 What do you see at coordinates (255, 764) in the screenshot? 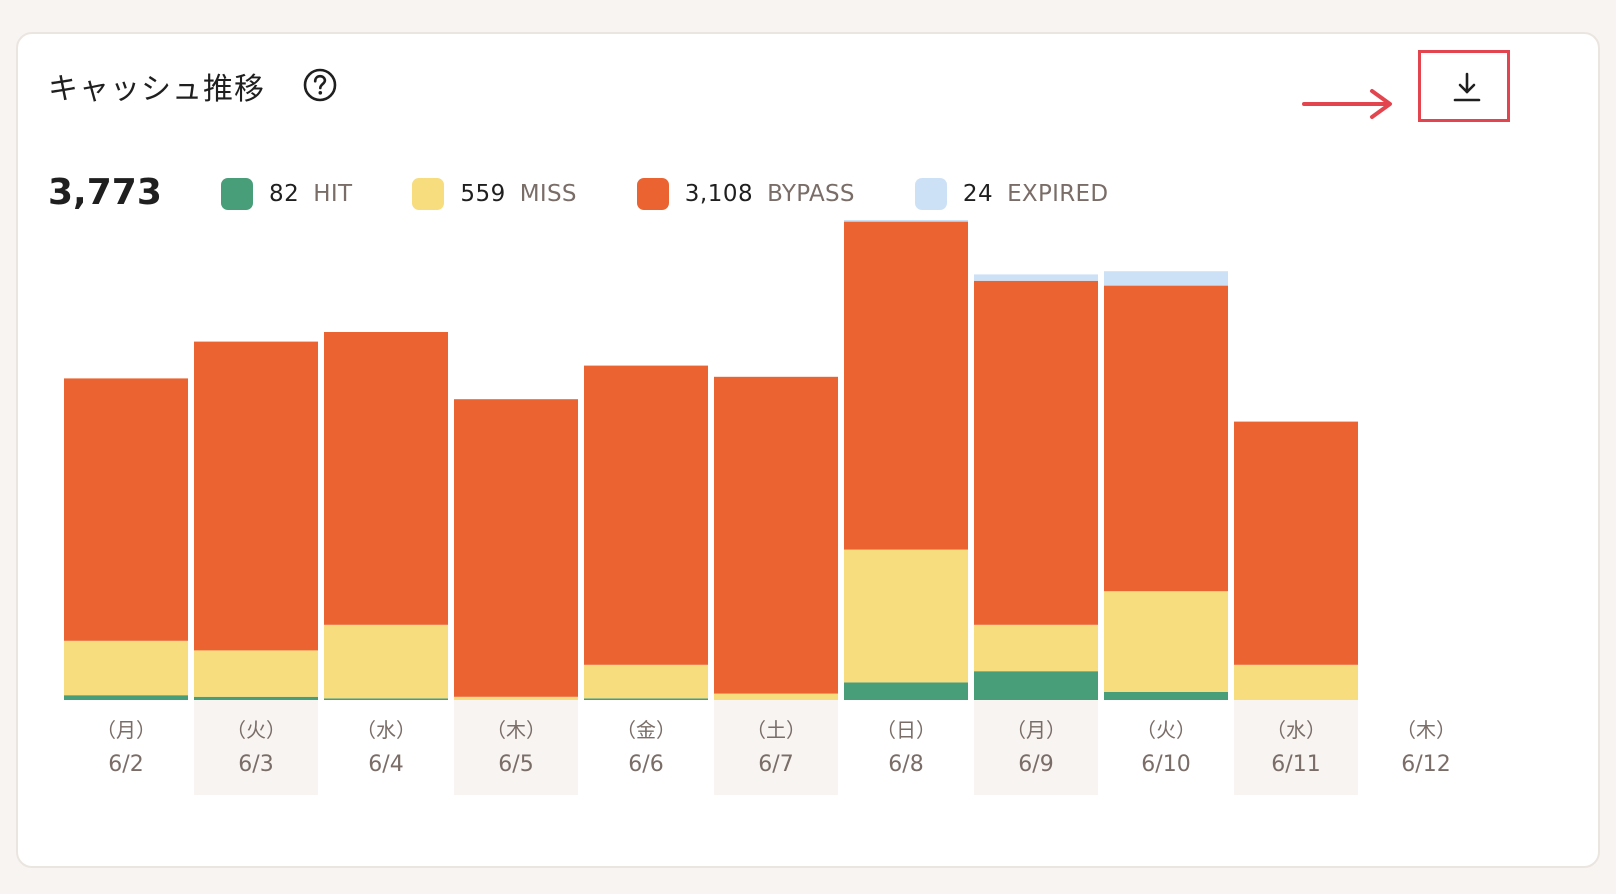
I see `x-tick-date: 6/3` at bounding box center [255, 764].